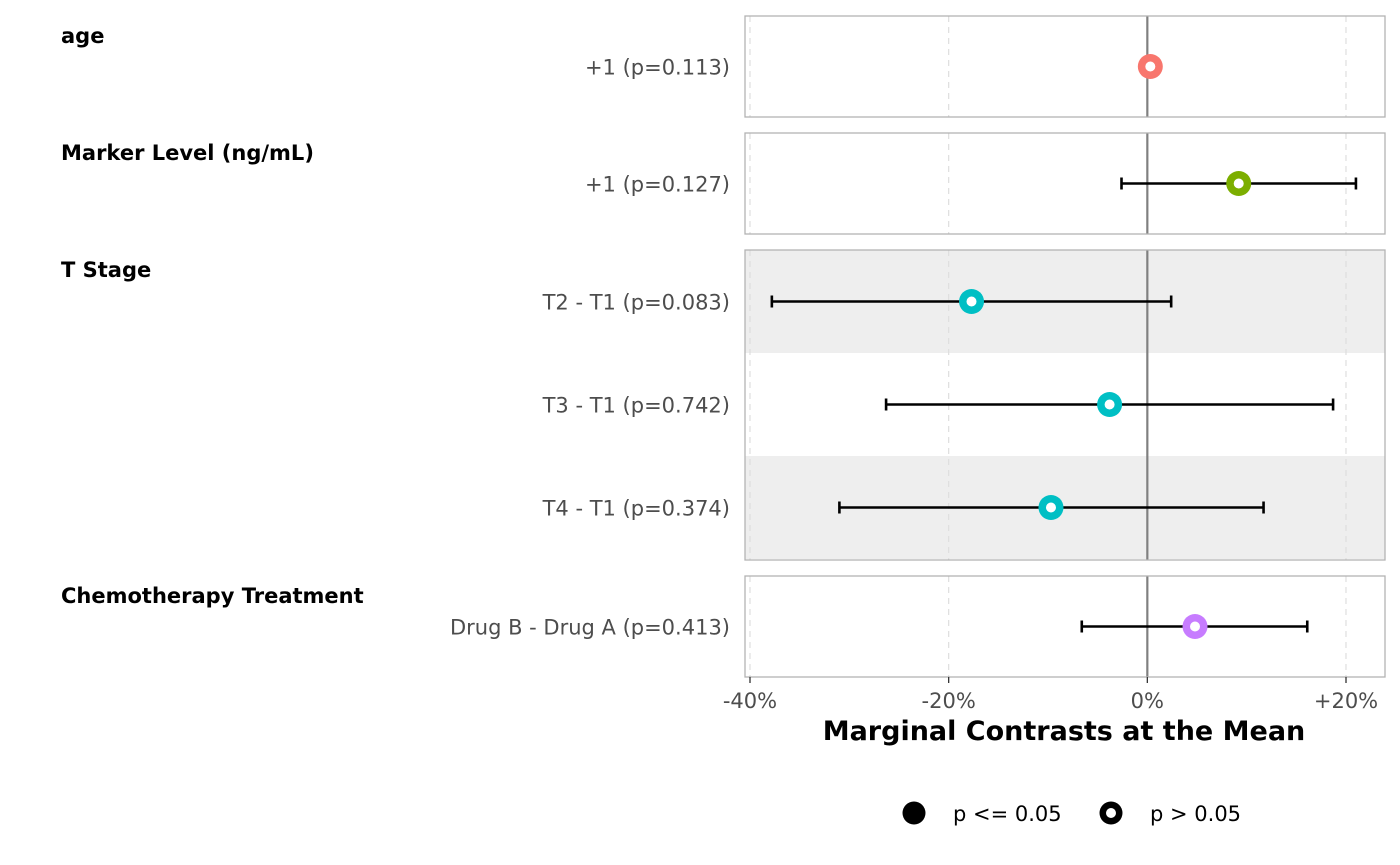  What do you see at coordinates (636, 406) in the screenshot?
I see `row-label: T3 - T1 (p=0.742)` at bounding box center [636, 406].